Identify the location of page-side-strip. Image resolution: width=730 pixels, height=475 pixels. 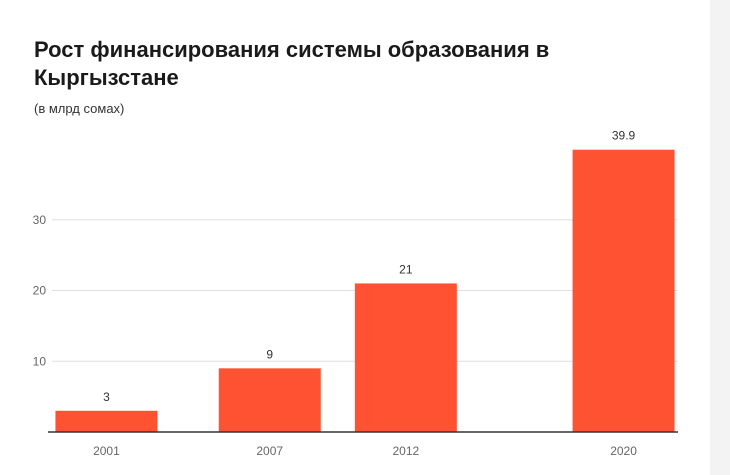
(720, 237).